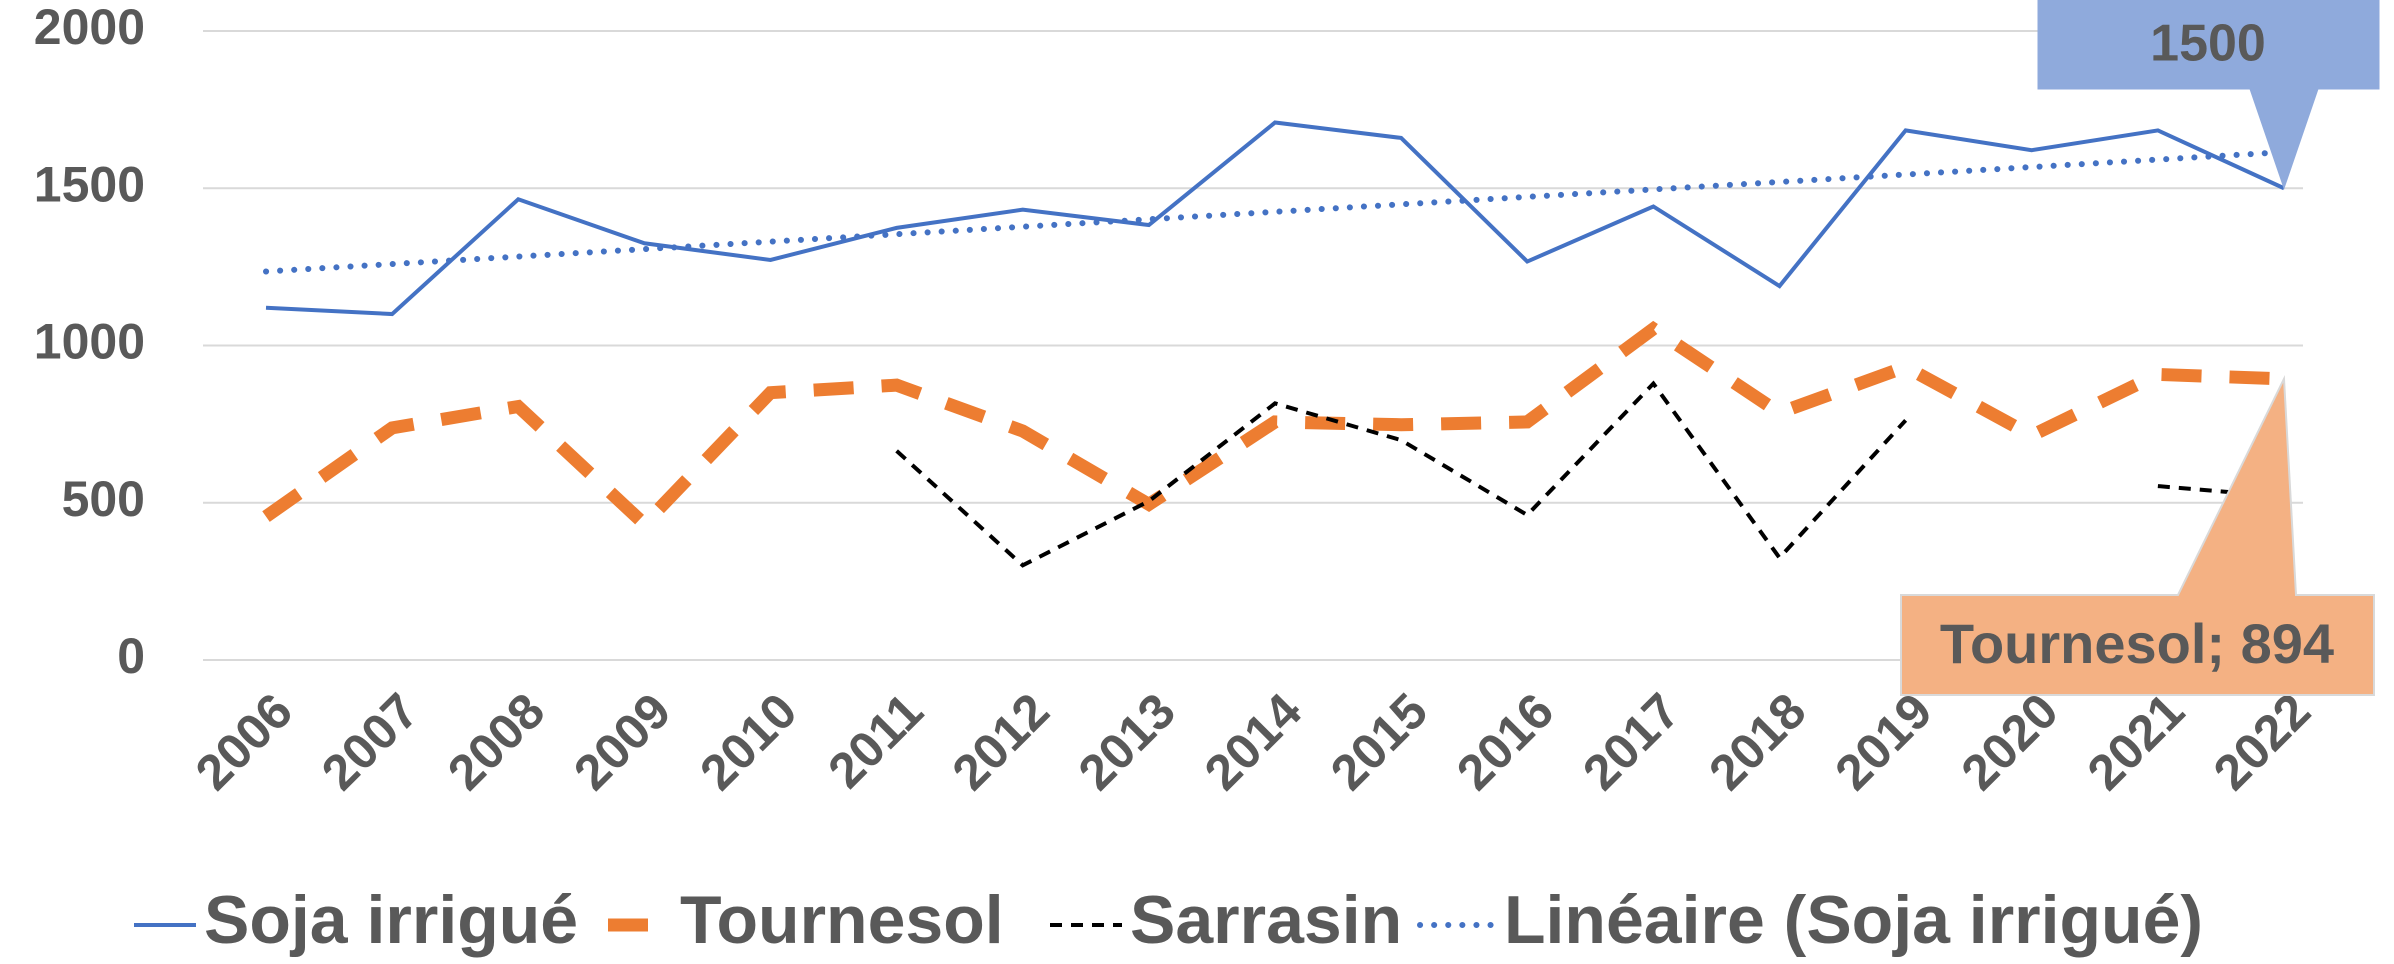 The image size is (2394, 964). Describe the element at coordinates (1266, 920) in the screenshot. I see `legend-label: Sarrasin` at that location.